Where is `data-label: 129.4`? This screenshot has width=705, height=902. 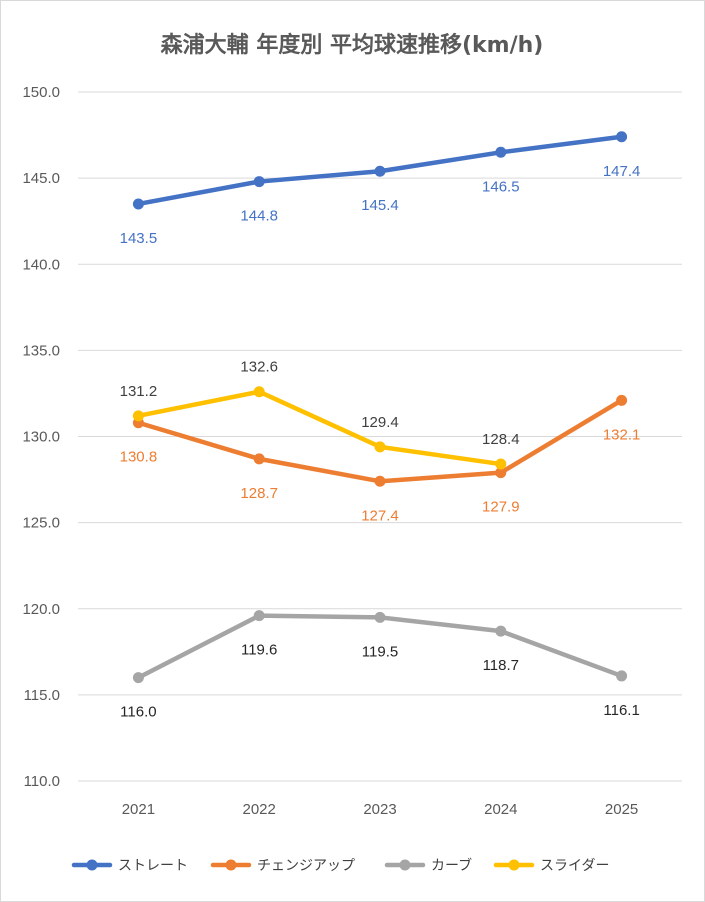
data-label: 129.4 is located at coordinates (380, 422).